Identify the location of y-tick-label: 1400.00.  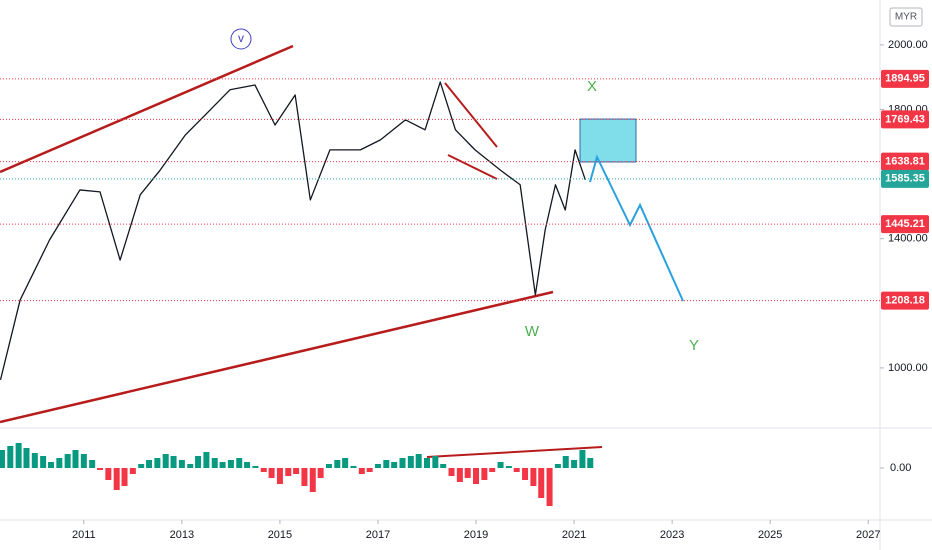
(908, 239).